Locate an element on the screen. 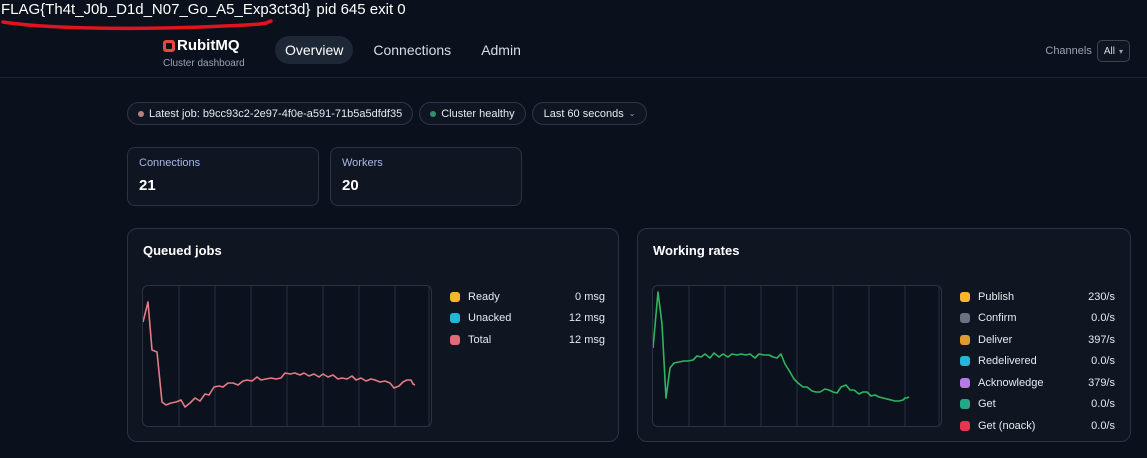 The image size is (1147, 458). legend-name: Redelivered is located at coordinates (1007, 361).